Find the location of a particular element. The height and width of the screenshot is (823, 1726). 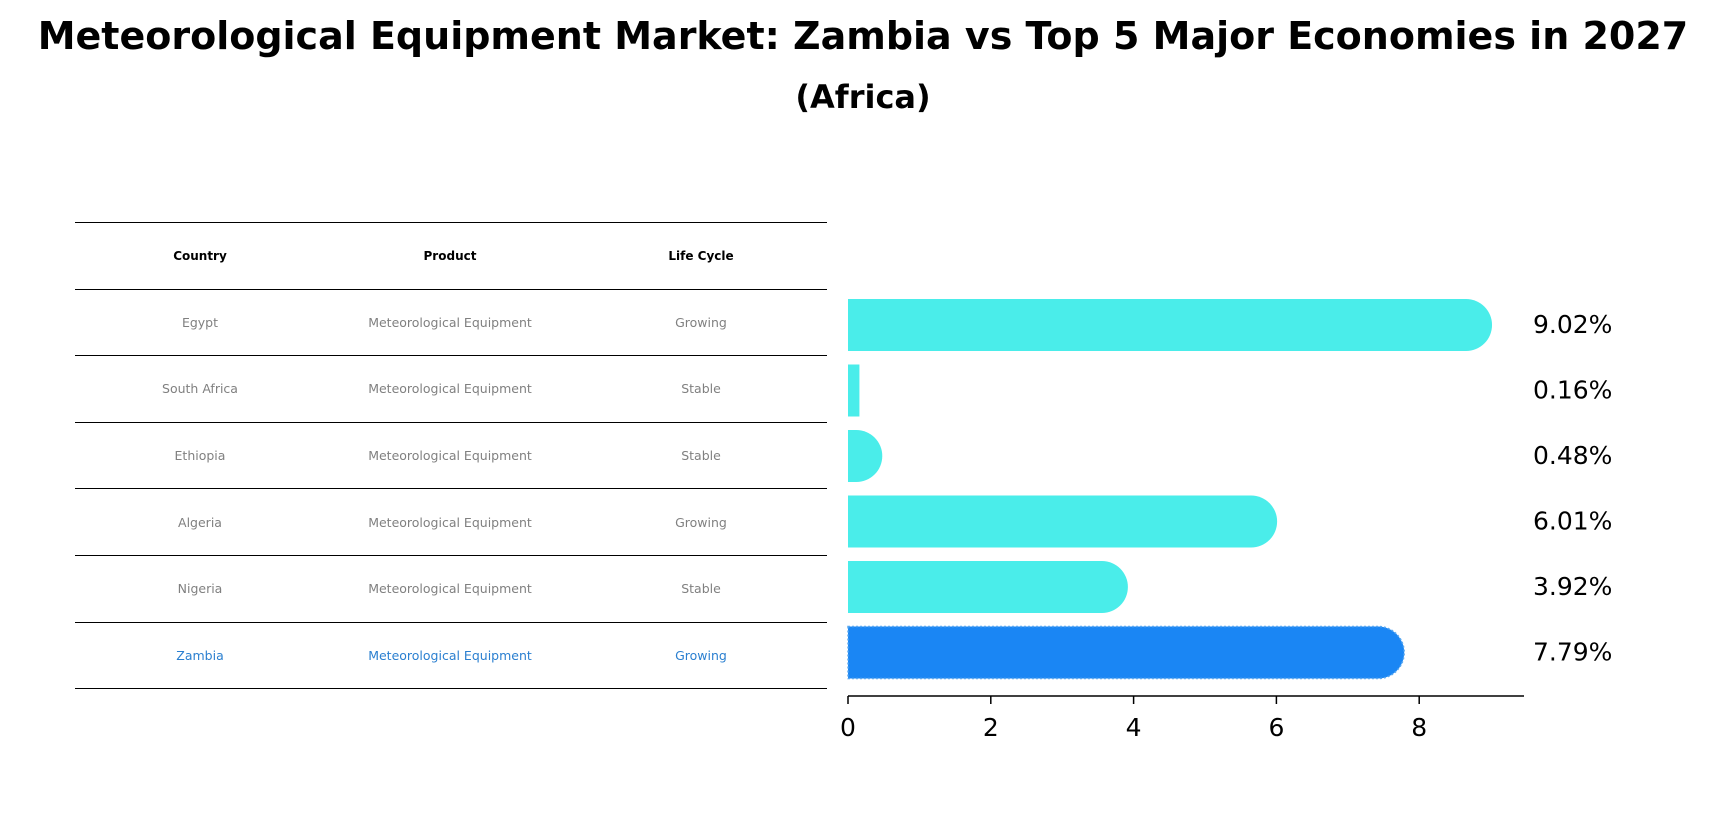

table-header-row: Country Product Life Cycle is located at coordinates (451, 255).